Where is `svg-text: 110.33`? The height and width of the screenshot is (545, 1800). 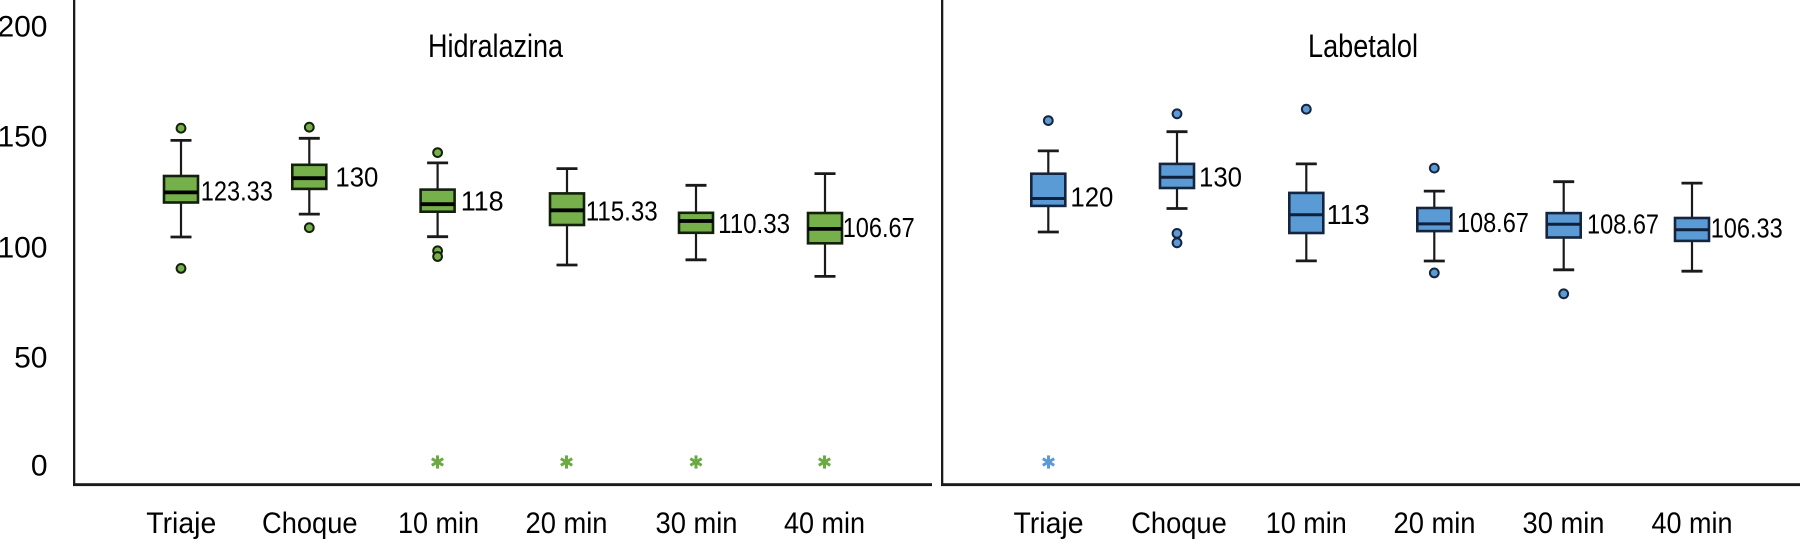 svg-text: 110.33 is located at coordinates (754, 223).